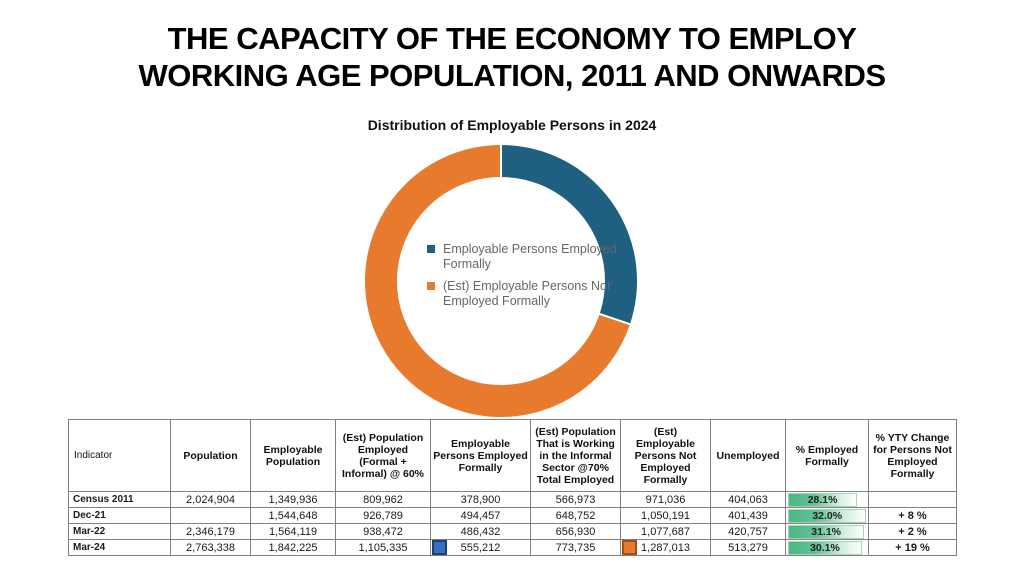  I want to click on cell-value: 648,752, so click(575, 515).